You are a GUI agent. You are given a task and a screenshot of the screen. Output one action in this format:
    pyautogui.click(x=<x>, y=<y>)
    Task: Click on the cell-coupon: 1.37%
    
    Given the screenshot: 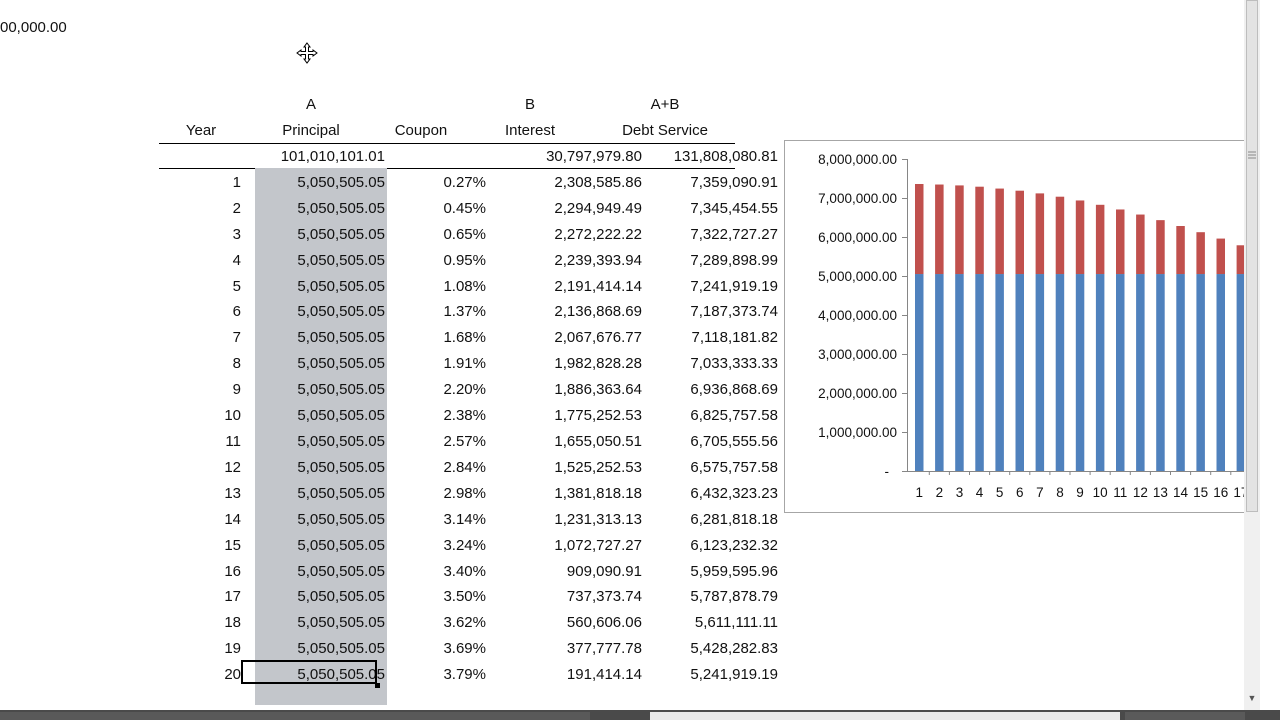 What is the action you would take?
    pyautogui.click(x=464, y=312)
    